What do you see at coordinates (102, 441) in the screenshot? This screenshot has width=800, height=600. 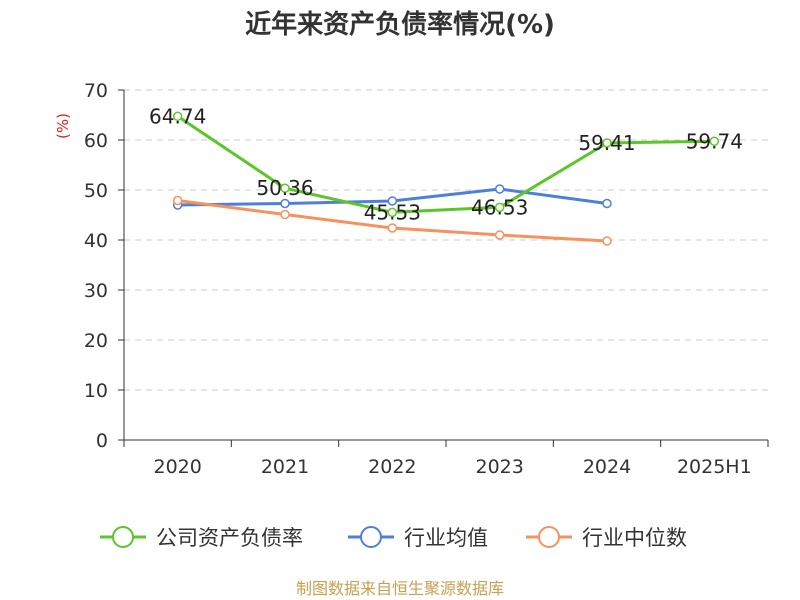 I see `y-tick-label: 0` at bounding box center [102, 441].